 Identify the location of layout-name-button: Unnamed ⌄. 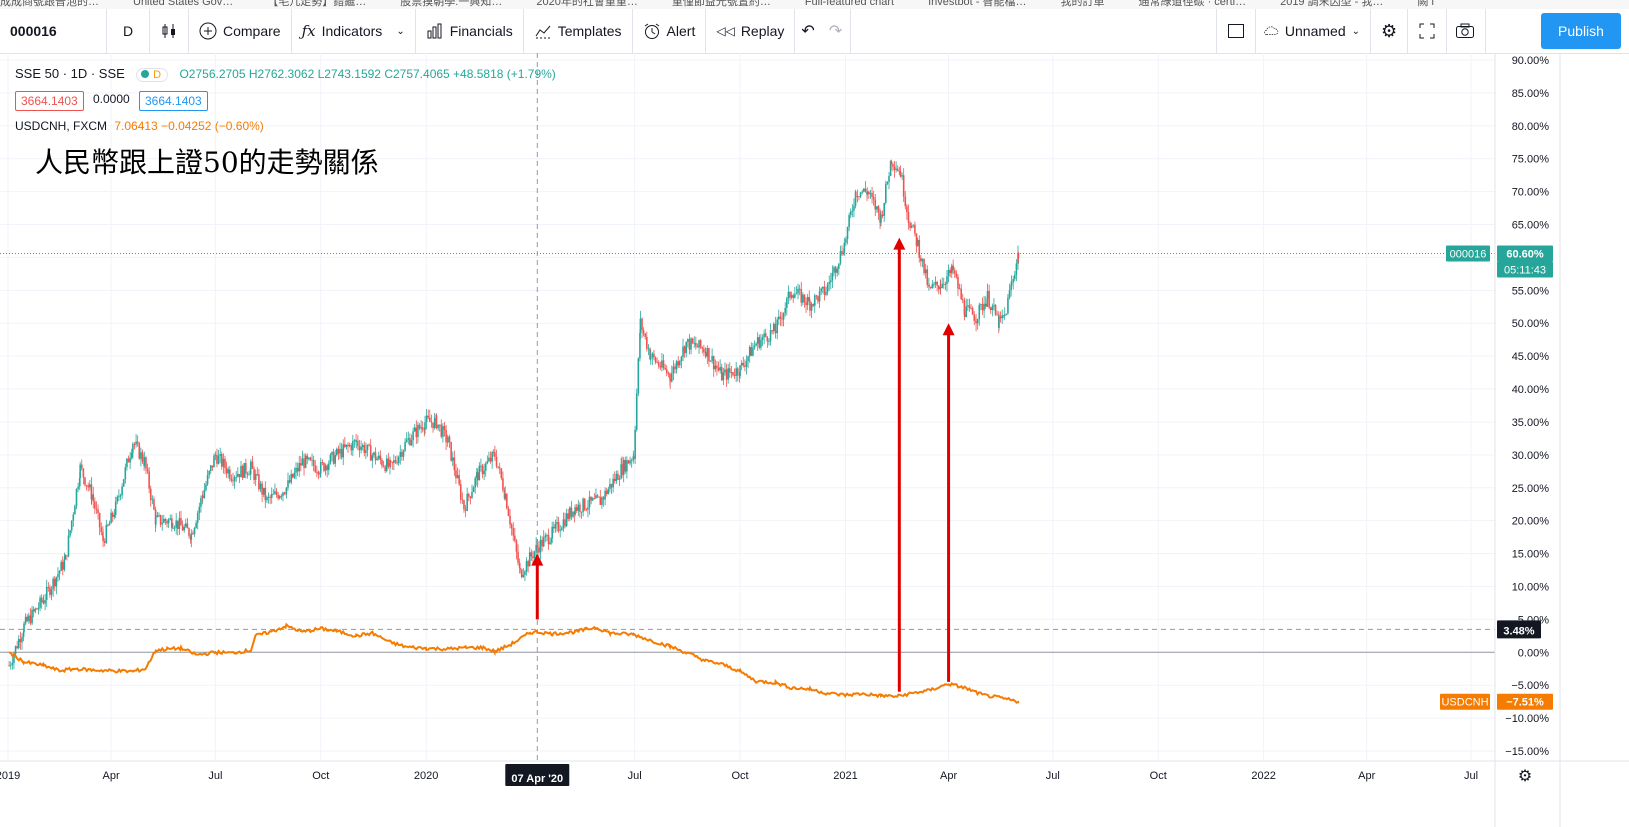
(1312, 31).